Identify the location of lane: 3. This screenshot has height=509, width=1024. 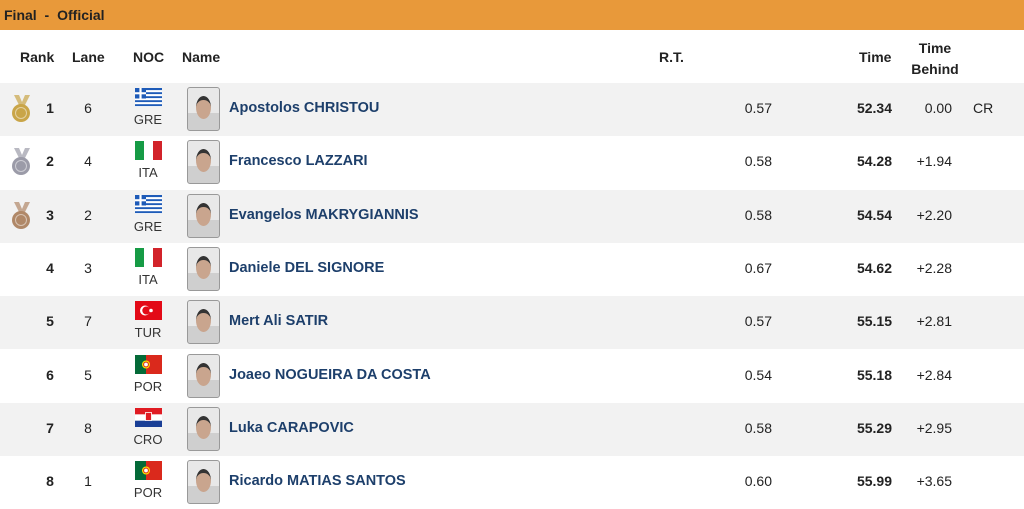
(88, 267).